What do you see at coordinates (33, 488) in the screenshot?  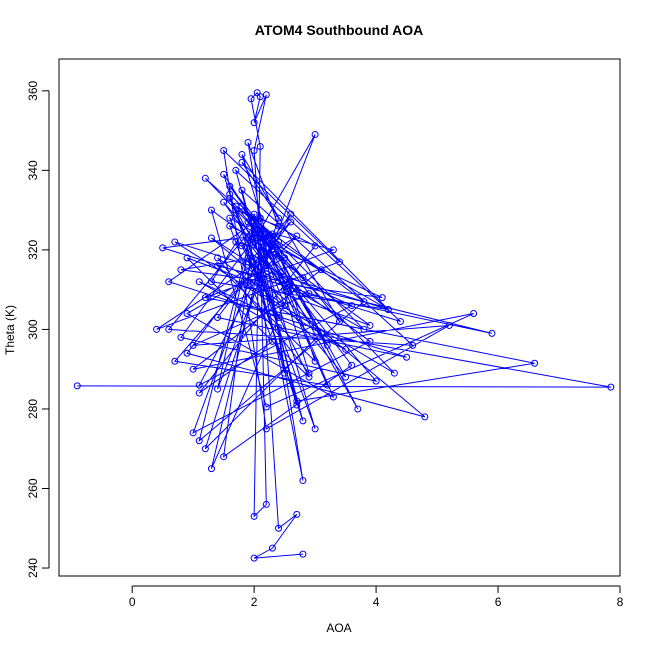 I see `y-tick-label: 260` at bounding box center [33, 488].